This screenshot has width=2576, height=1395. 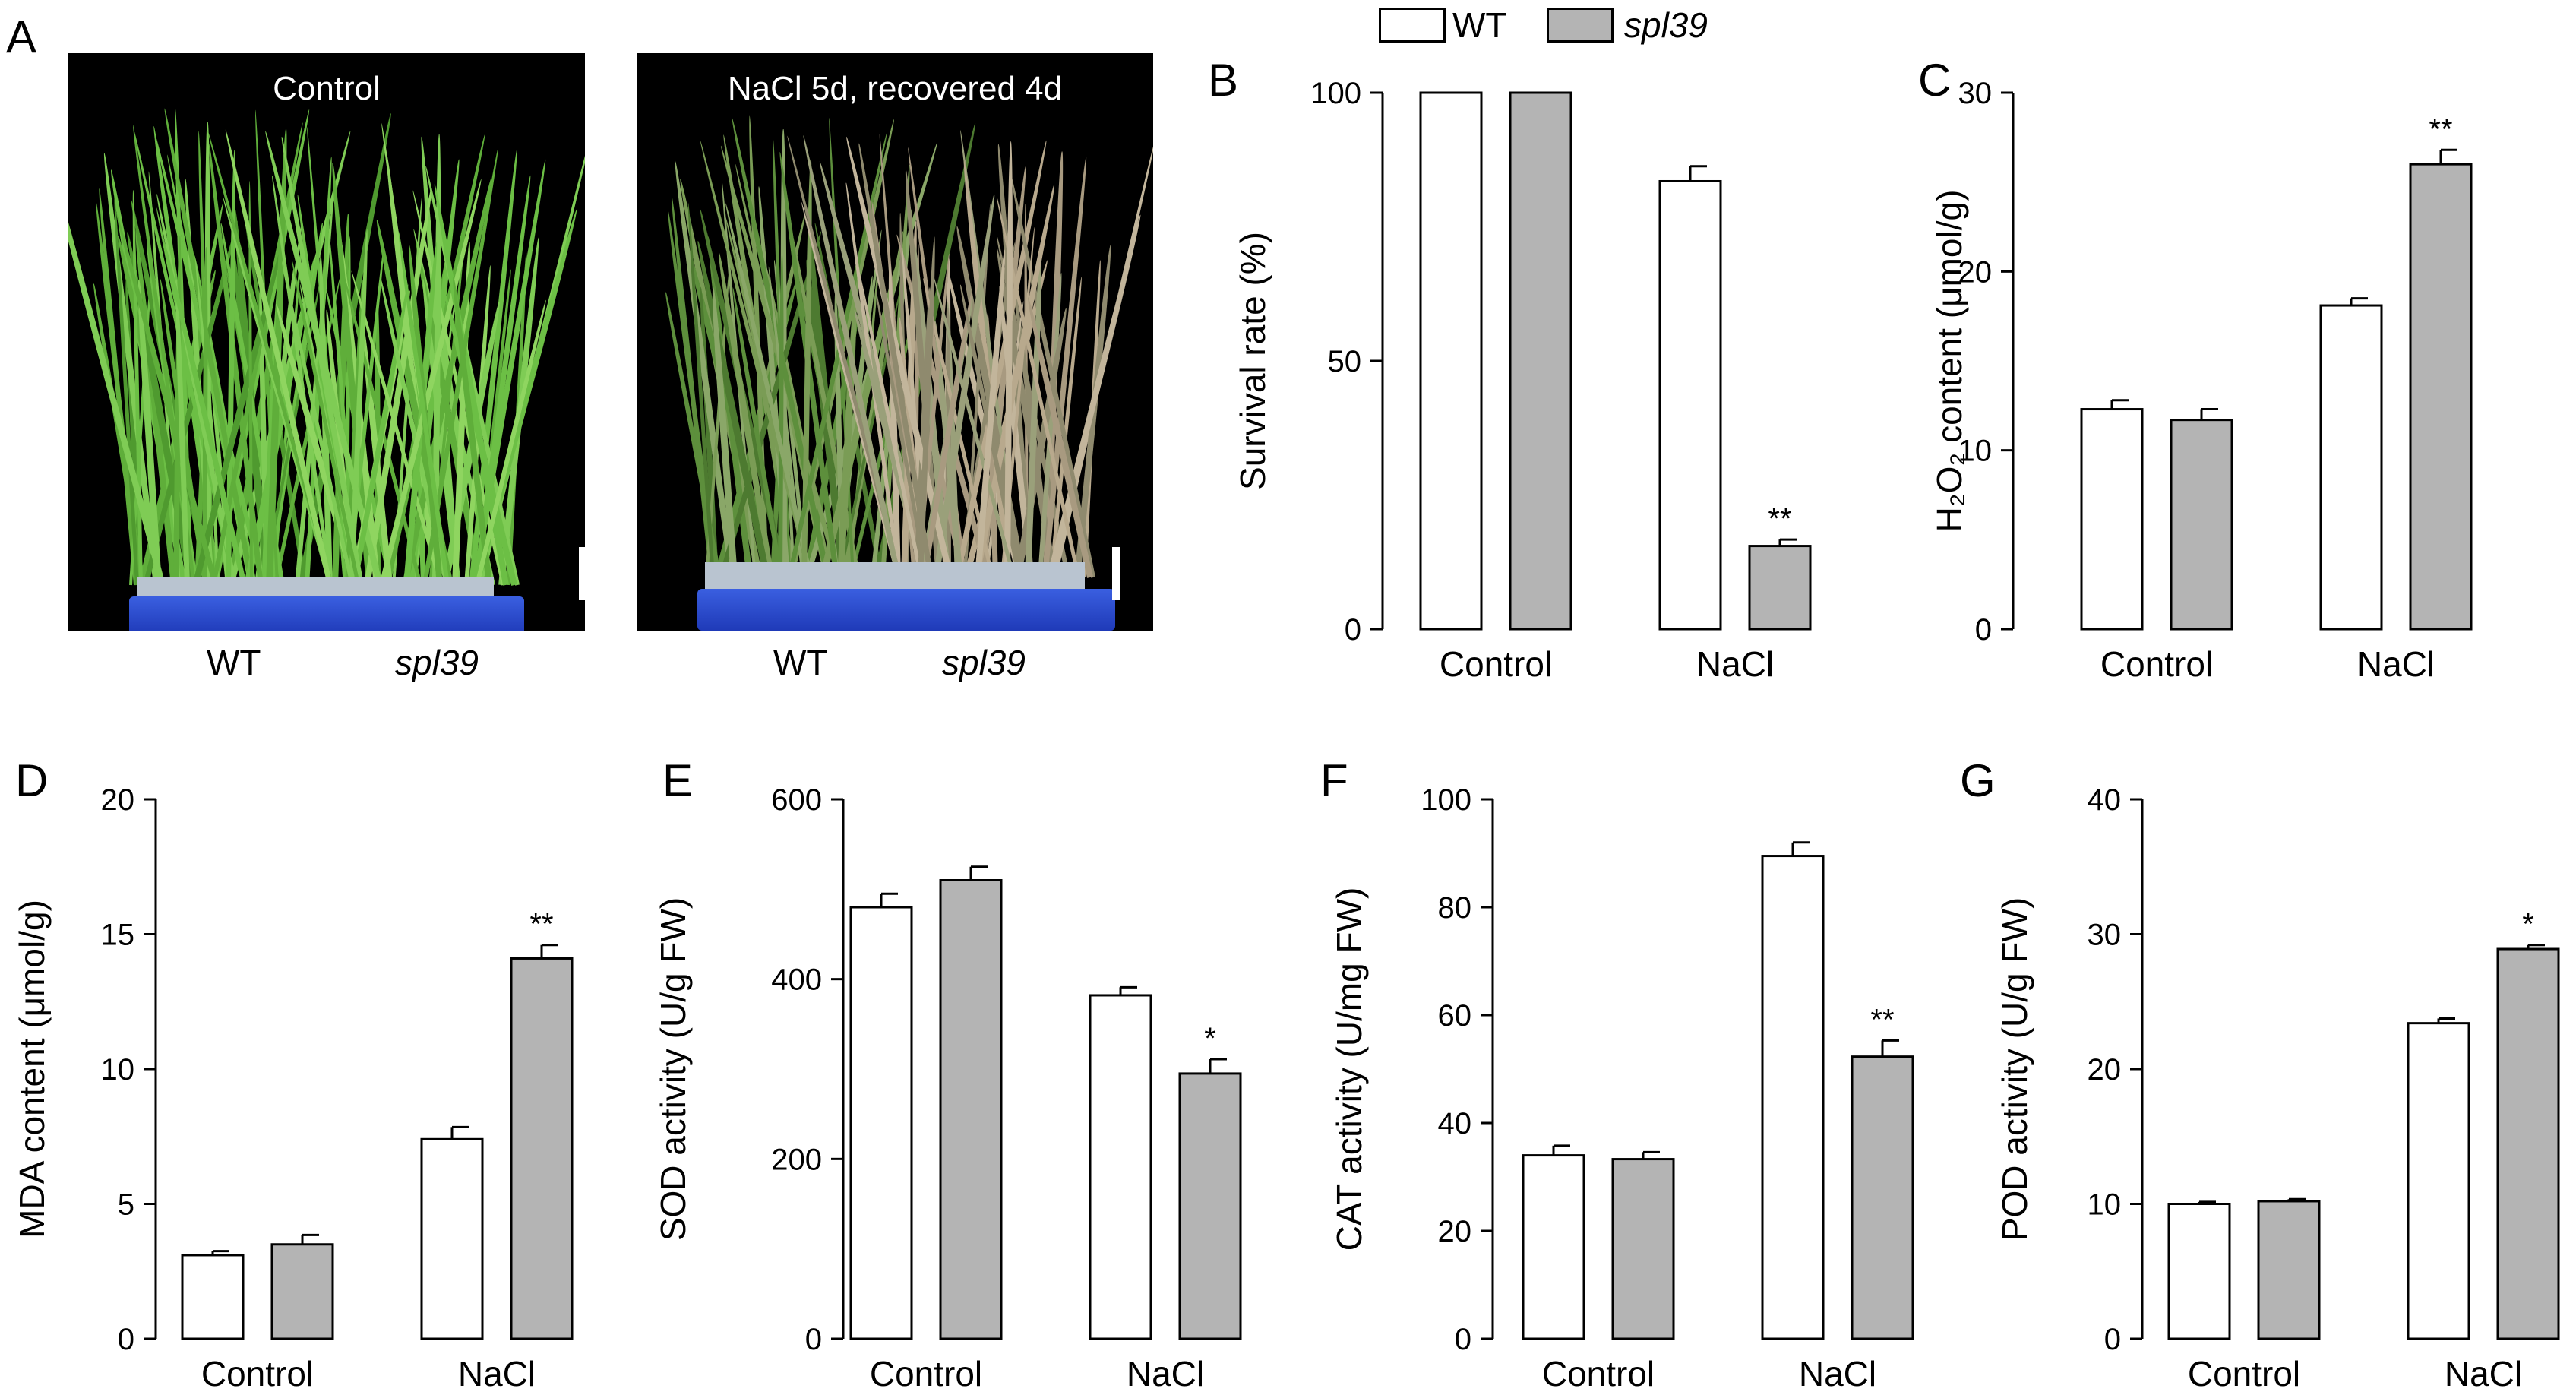 I want to click on photo-control: Control, so click(x=326, y=342).